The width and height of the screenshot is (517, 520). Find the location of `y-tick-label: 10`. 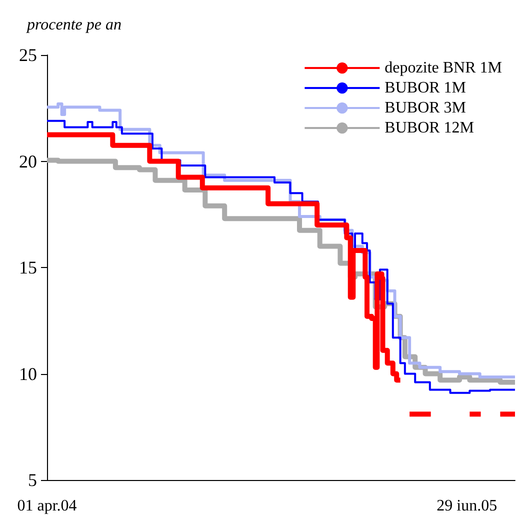

y-tick-label: 10 is located at coordinates (28, 374).